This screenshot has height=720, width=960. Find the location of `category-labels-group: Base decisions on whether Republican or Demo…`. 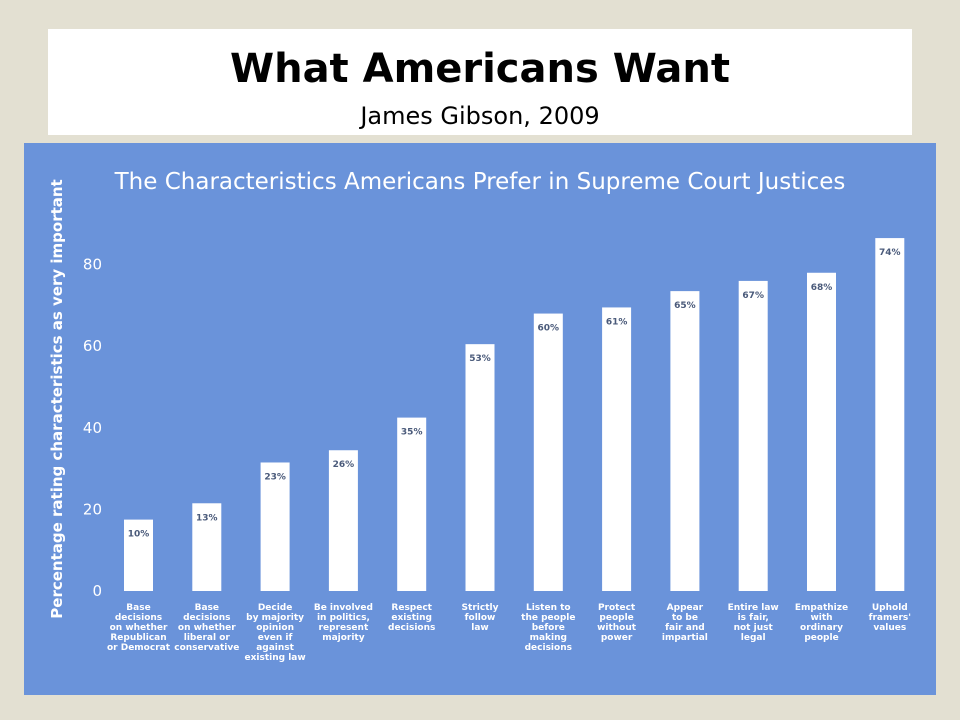

category-labels-group: Base decisions on whether Republican or Demo… is located at coordinates (509, 633).